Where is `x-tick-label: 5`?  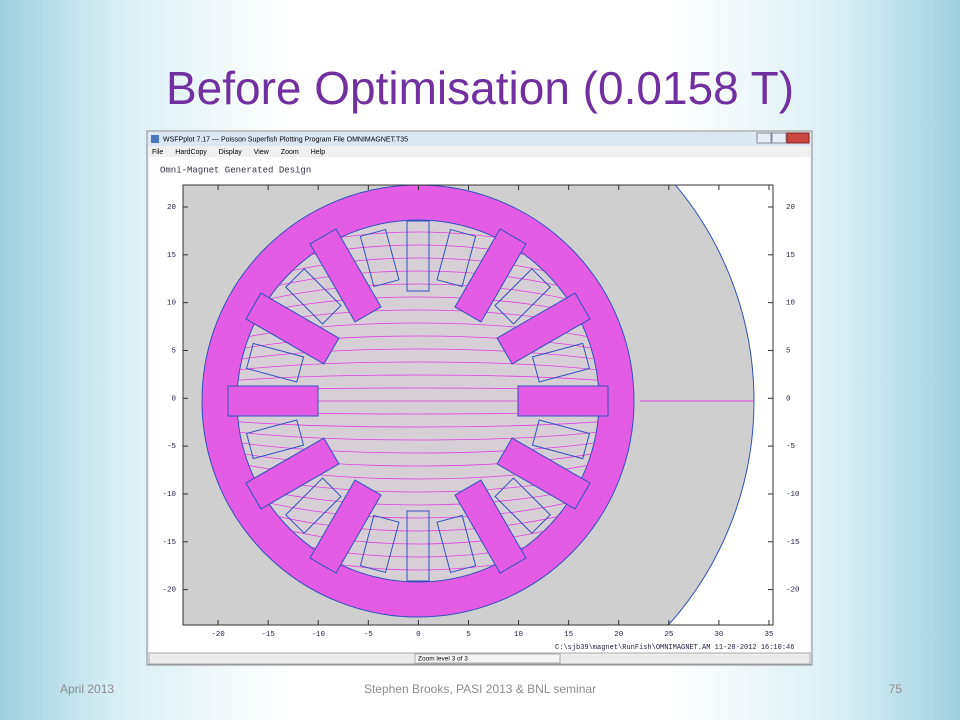 x-tick-label: 5 is located at coordinates (468, 635).